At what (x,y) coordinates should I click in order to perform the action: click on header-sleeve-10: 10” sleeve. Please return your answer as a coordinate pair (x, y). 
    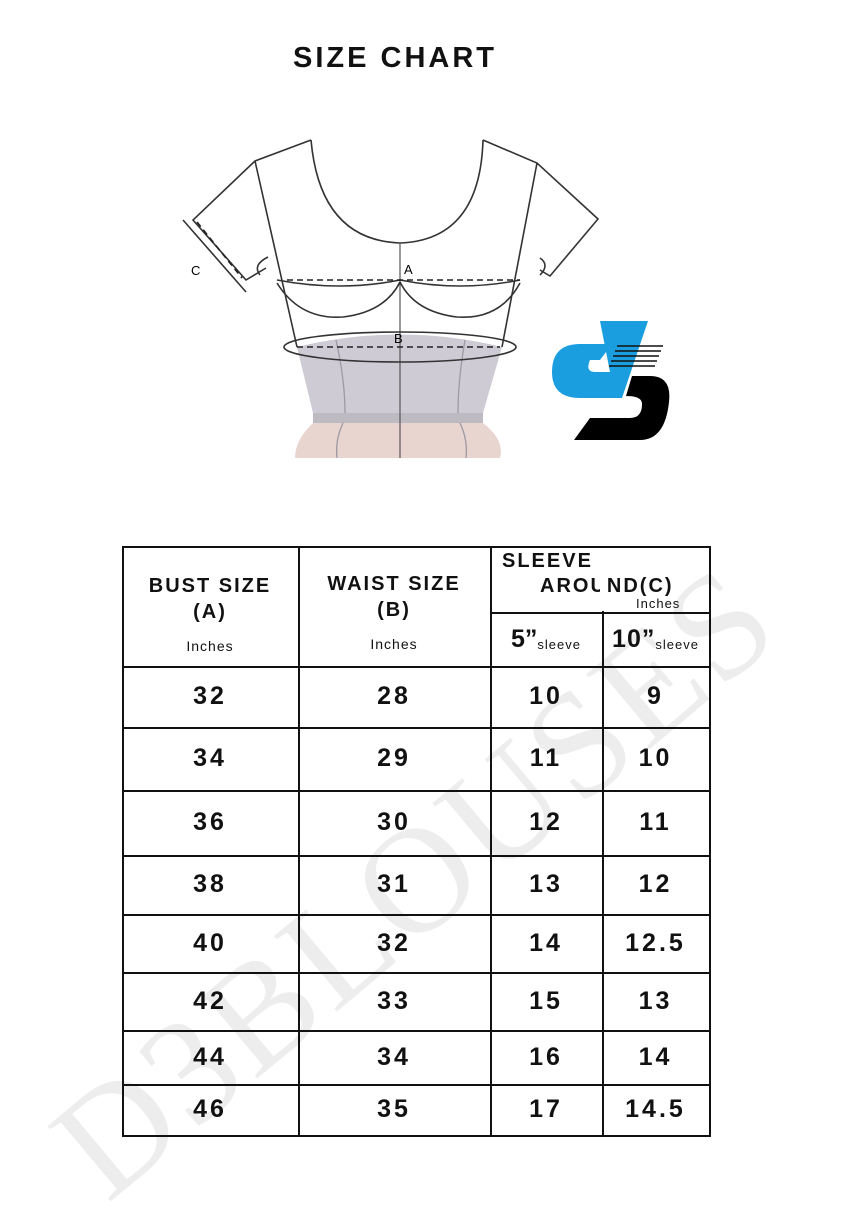
    Looking at the image, I should click on (655, 639).